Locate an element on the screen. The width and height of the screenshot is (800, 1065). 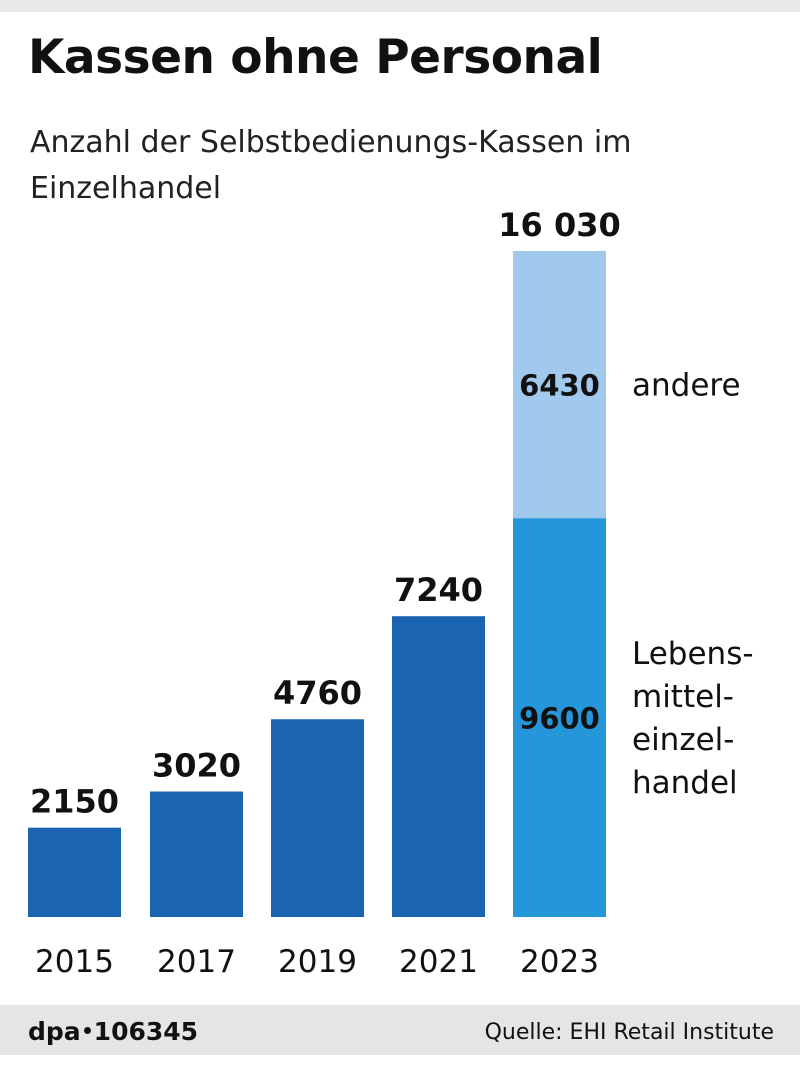
x-tick-label: 2021 is located at coordinates (438, 962).